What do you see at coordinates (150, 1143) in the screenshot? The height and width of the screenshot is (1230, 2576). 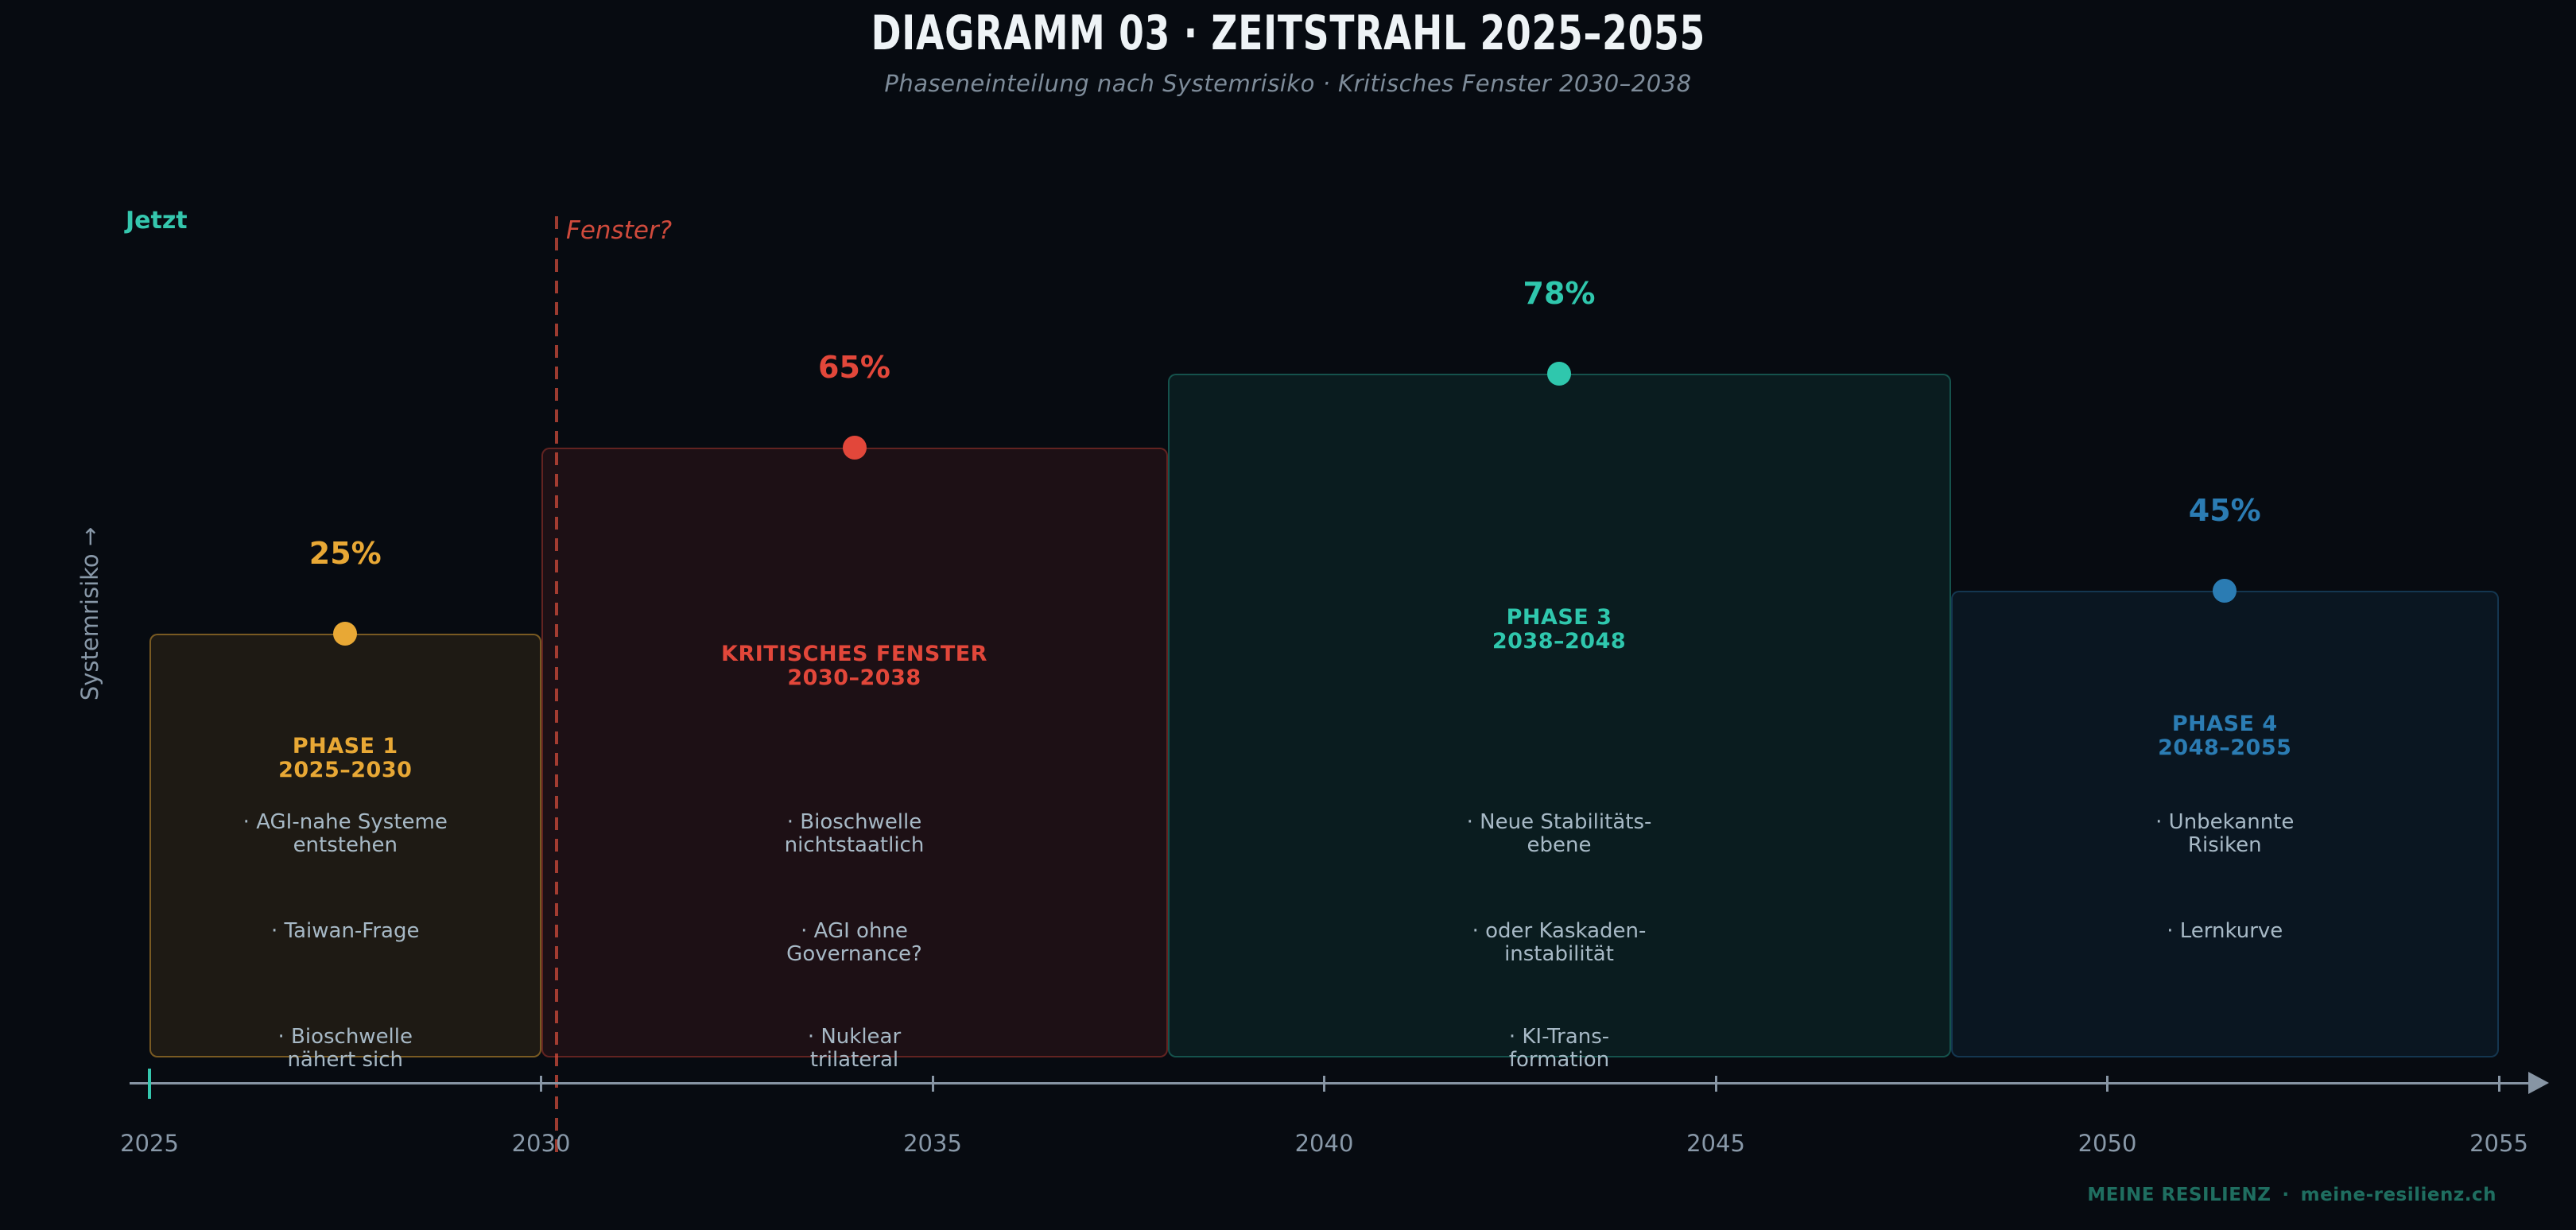 I see `x-axis-tick-label: 2025` at bounding box center [150, 1143].